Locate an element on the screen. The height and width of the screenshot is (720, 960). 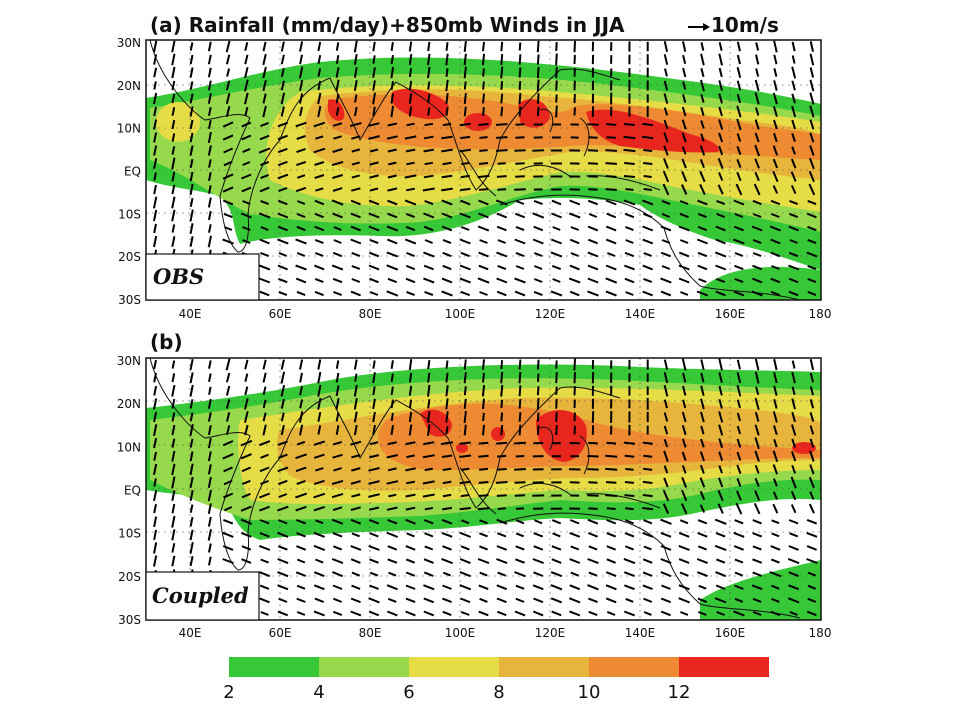
coupled-lon-label: 120E is located at coordinates (550, 633).